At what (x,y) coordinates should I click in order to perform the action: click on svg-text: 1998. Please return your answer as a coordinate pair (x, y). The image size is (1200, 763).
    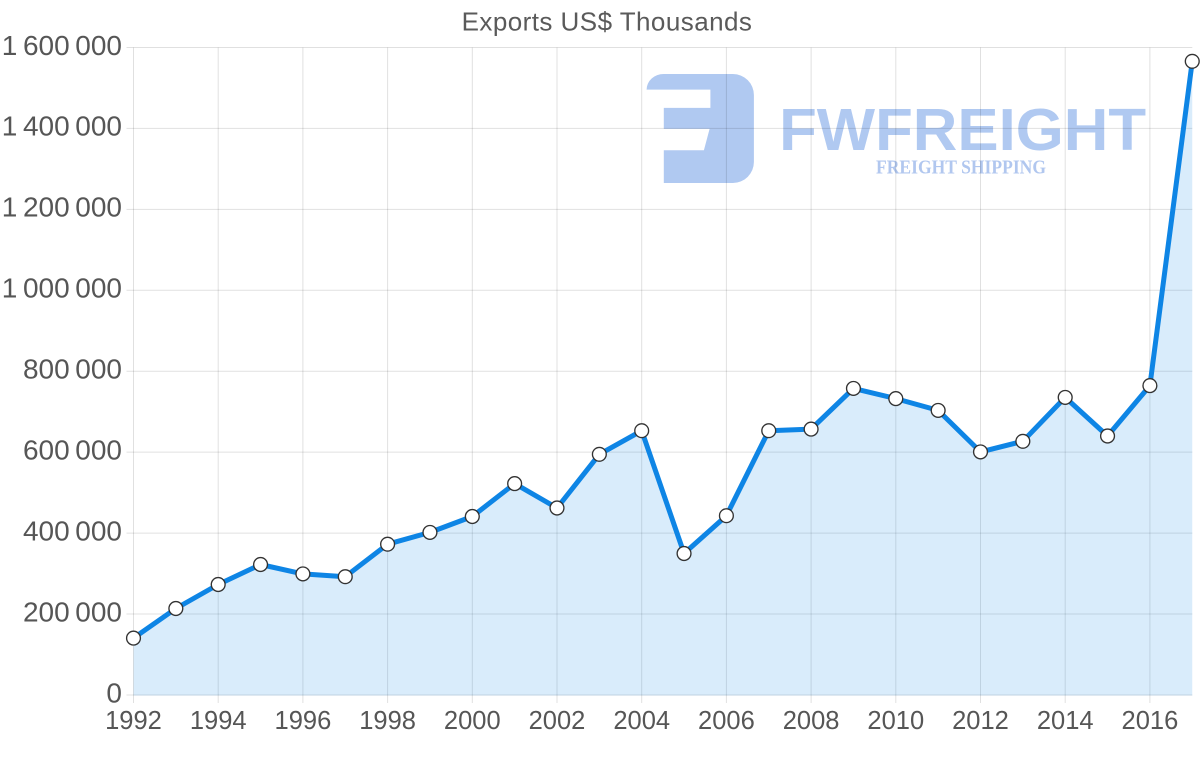
    Looking at the image, I should click on (387, 721).